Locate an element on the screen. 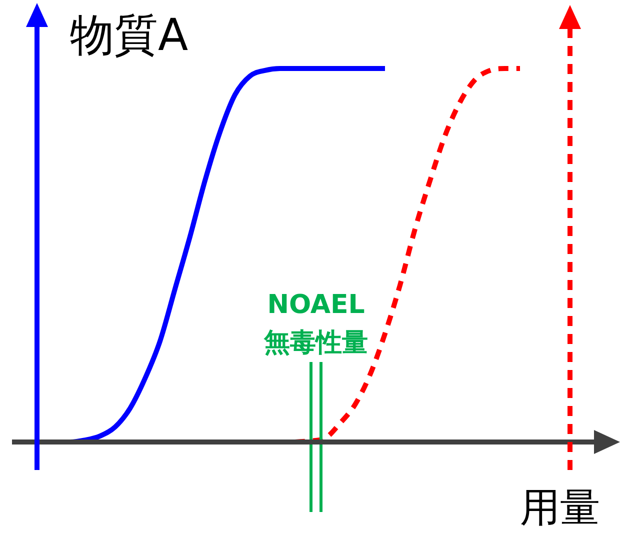  x-axis-title: 用量 is located at coordinates (560, 508).